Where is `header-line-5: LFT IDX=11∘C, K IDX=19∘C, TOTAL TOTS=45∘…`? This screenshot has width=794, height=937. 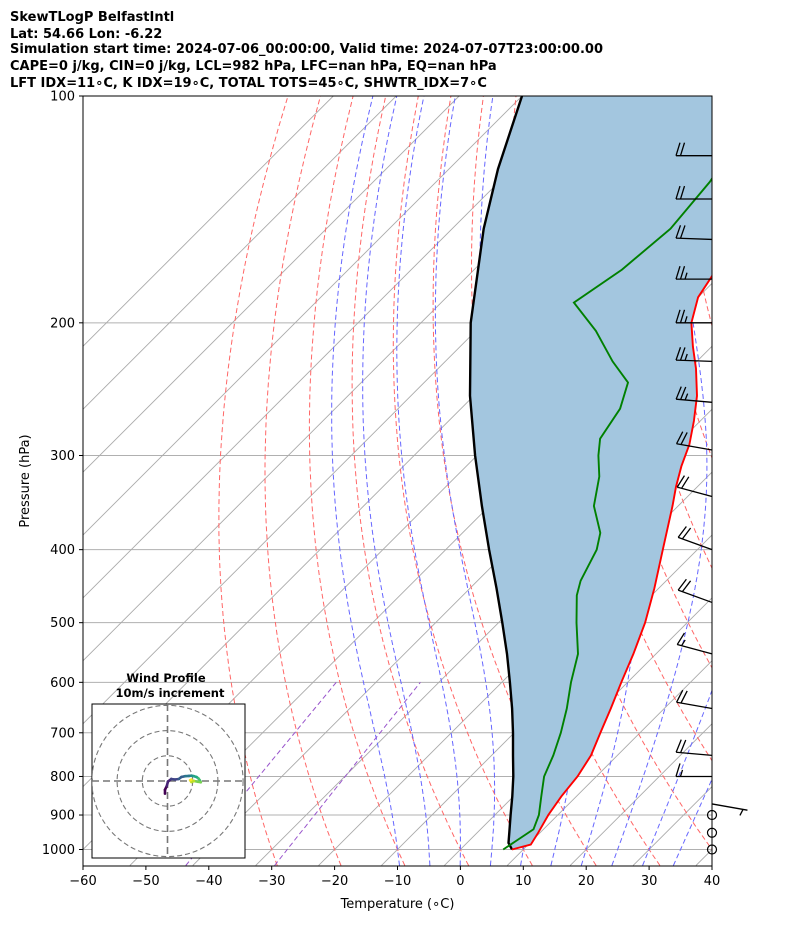 header-line-5: LFT IDX=11∘C, K IDX=19∘C, TOTAL TOTS=45∘… is located at coordinates (248, 83).